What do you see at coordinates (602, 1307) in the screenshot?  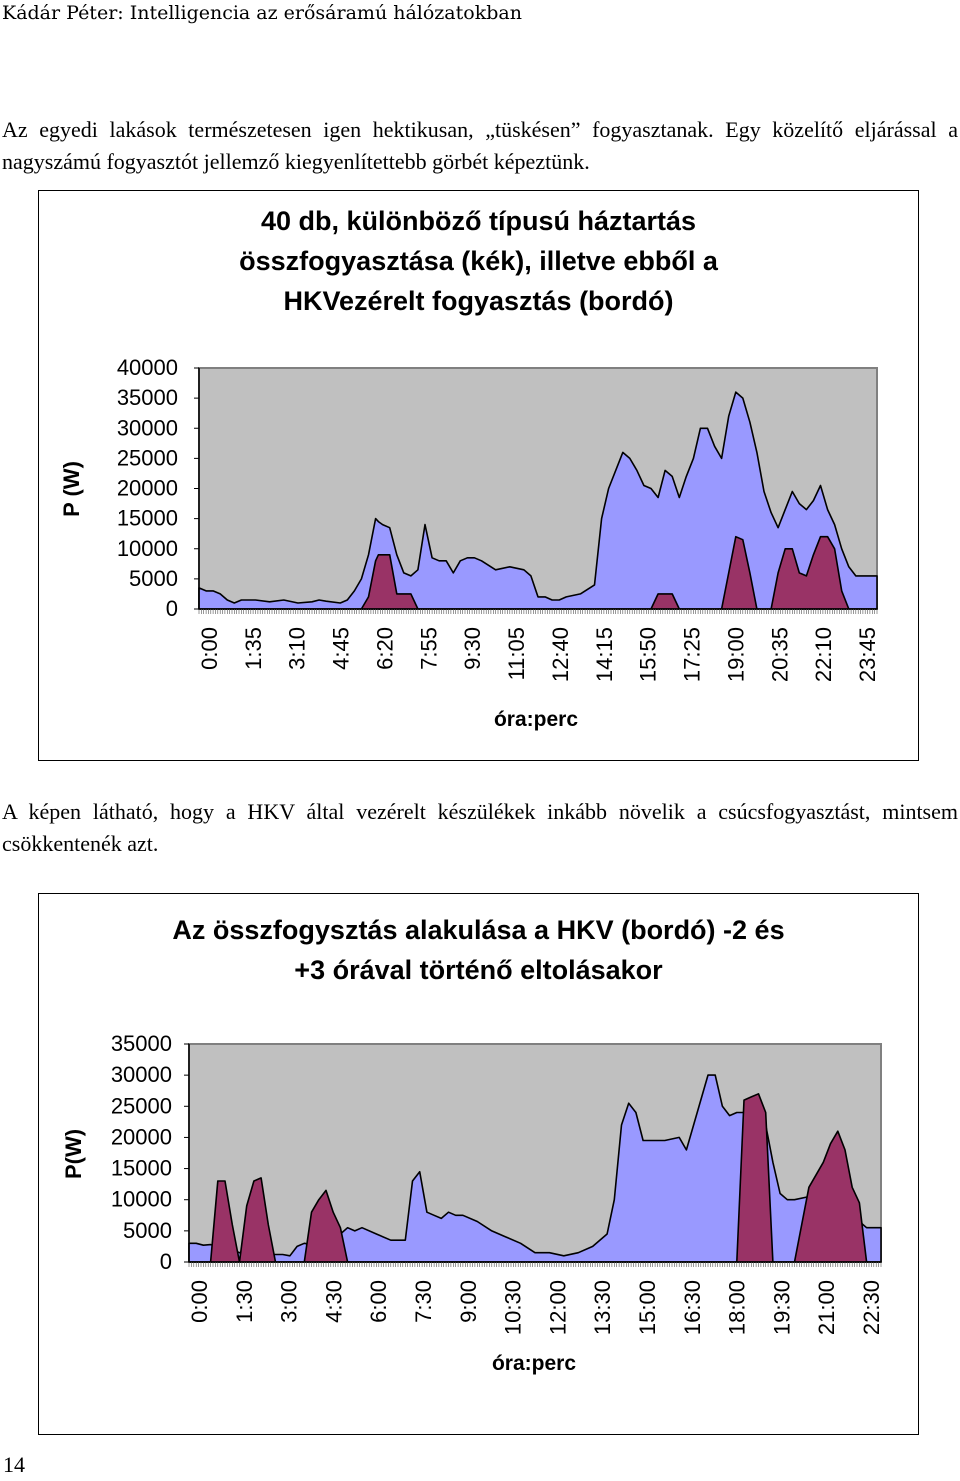 I see `x-tick-label: 13:30` at bounding box center [602, 1307].